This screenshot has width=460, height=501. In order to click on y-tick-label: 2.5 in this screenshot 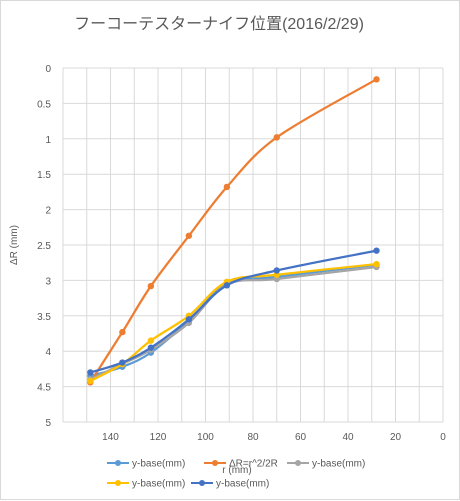, I will do `click(44, 246)`.